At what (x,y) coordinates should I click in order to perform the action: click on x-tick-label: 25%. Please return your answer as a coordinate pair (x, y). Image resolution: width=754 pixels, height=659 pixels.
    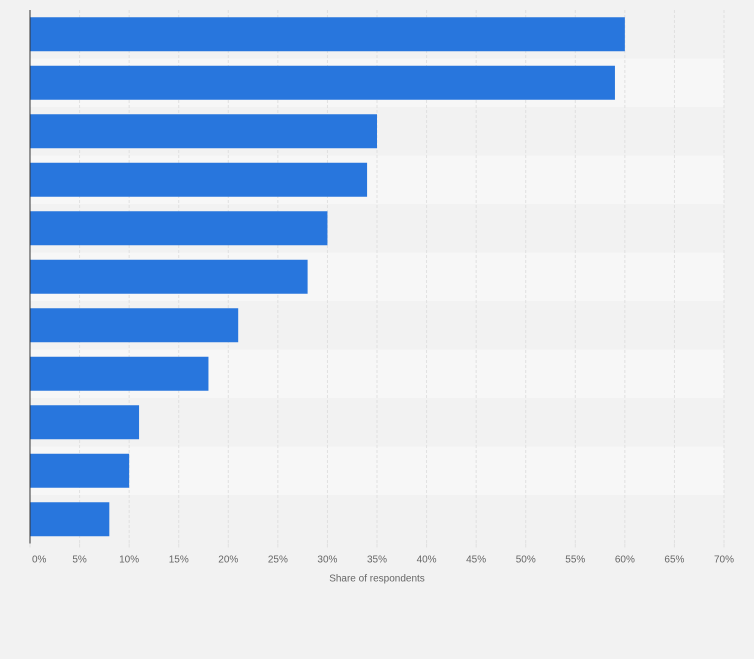
    Looking at the image, I should click on (278, 560).